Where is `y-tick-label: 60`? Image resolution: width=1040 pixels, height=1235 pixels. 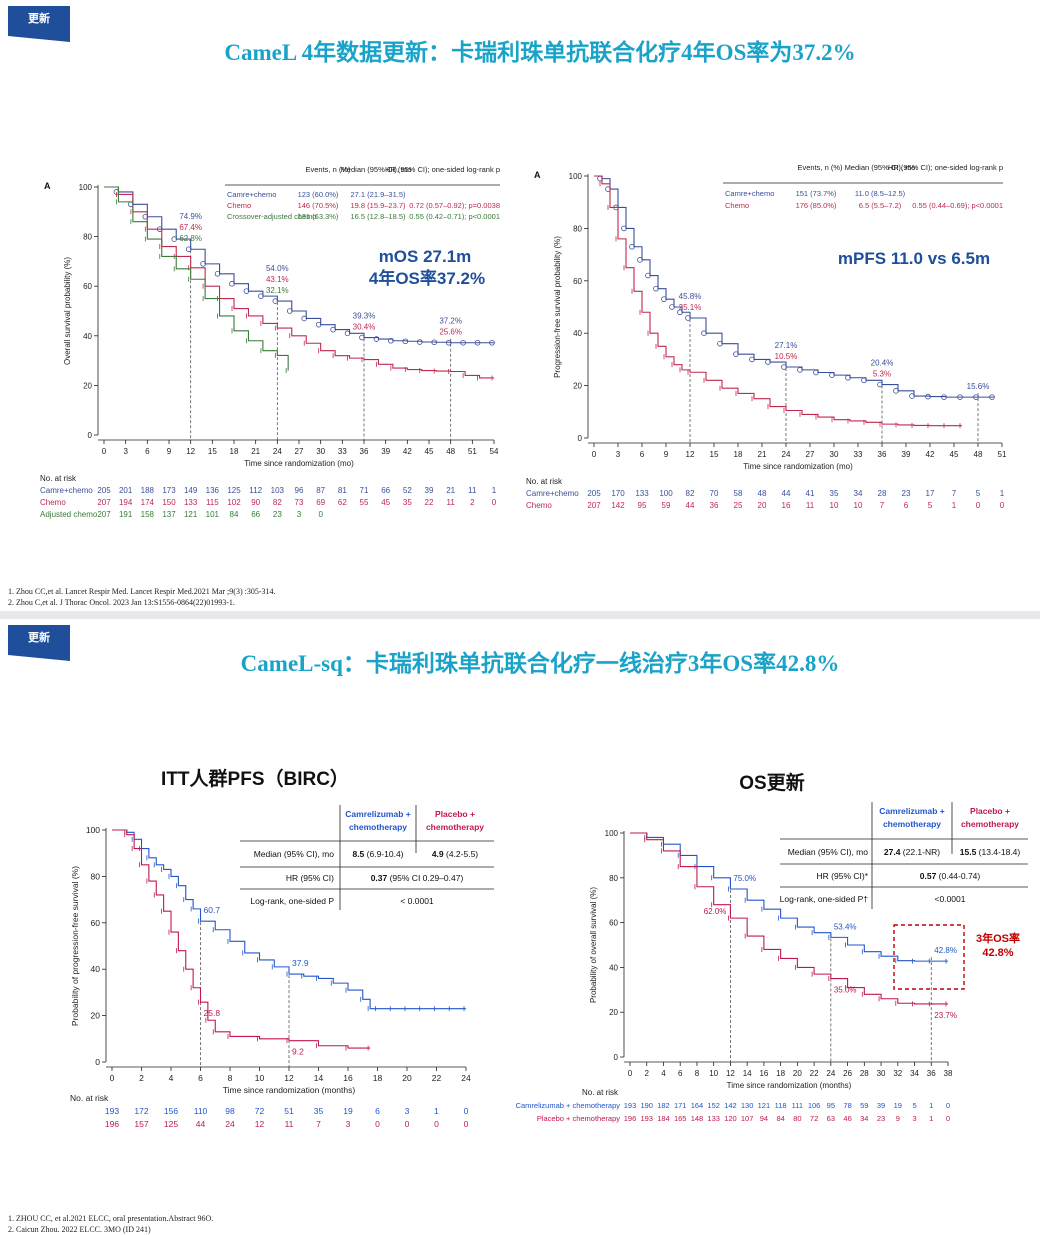 y-tick-label: 60 is located at coordinates (613, 923).